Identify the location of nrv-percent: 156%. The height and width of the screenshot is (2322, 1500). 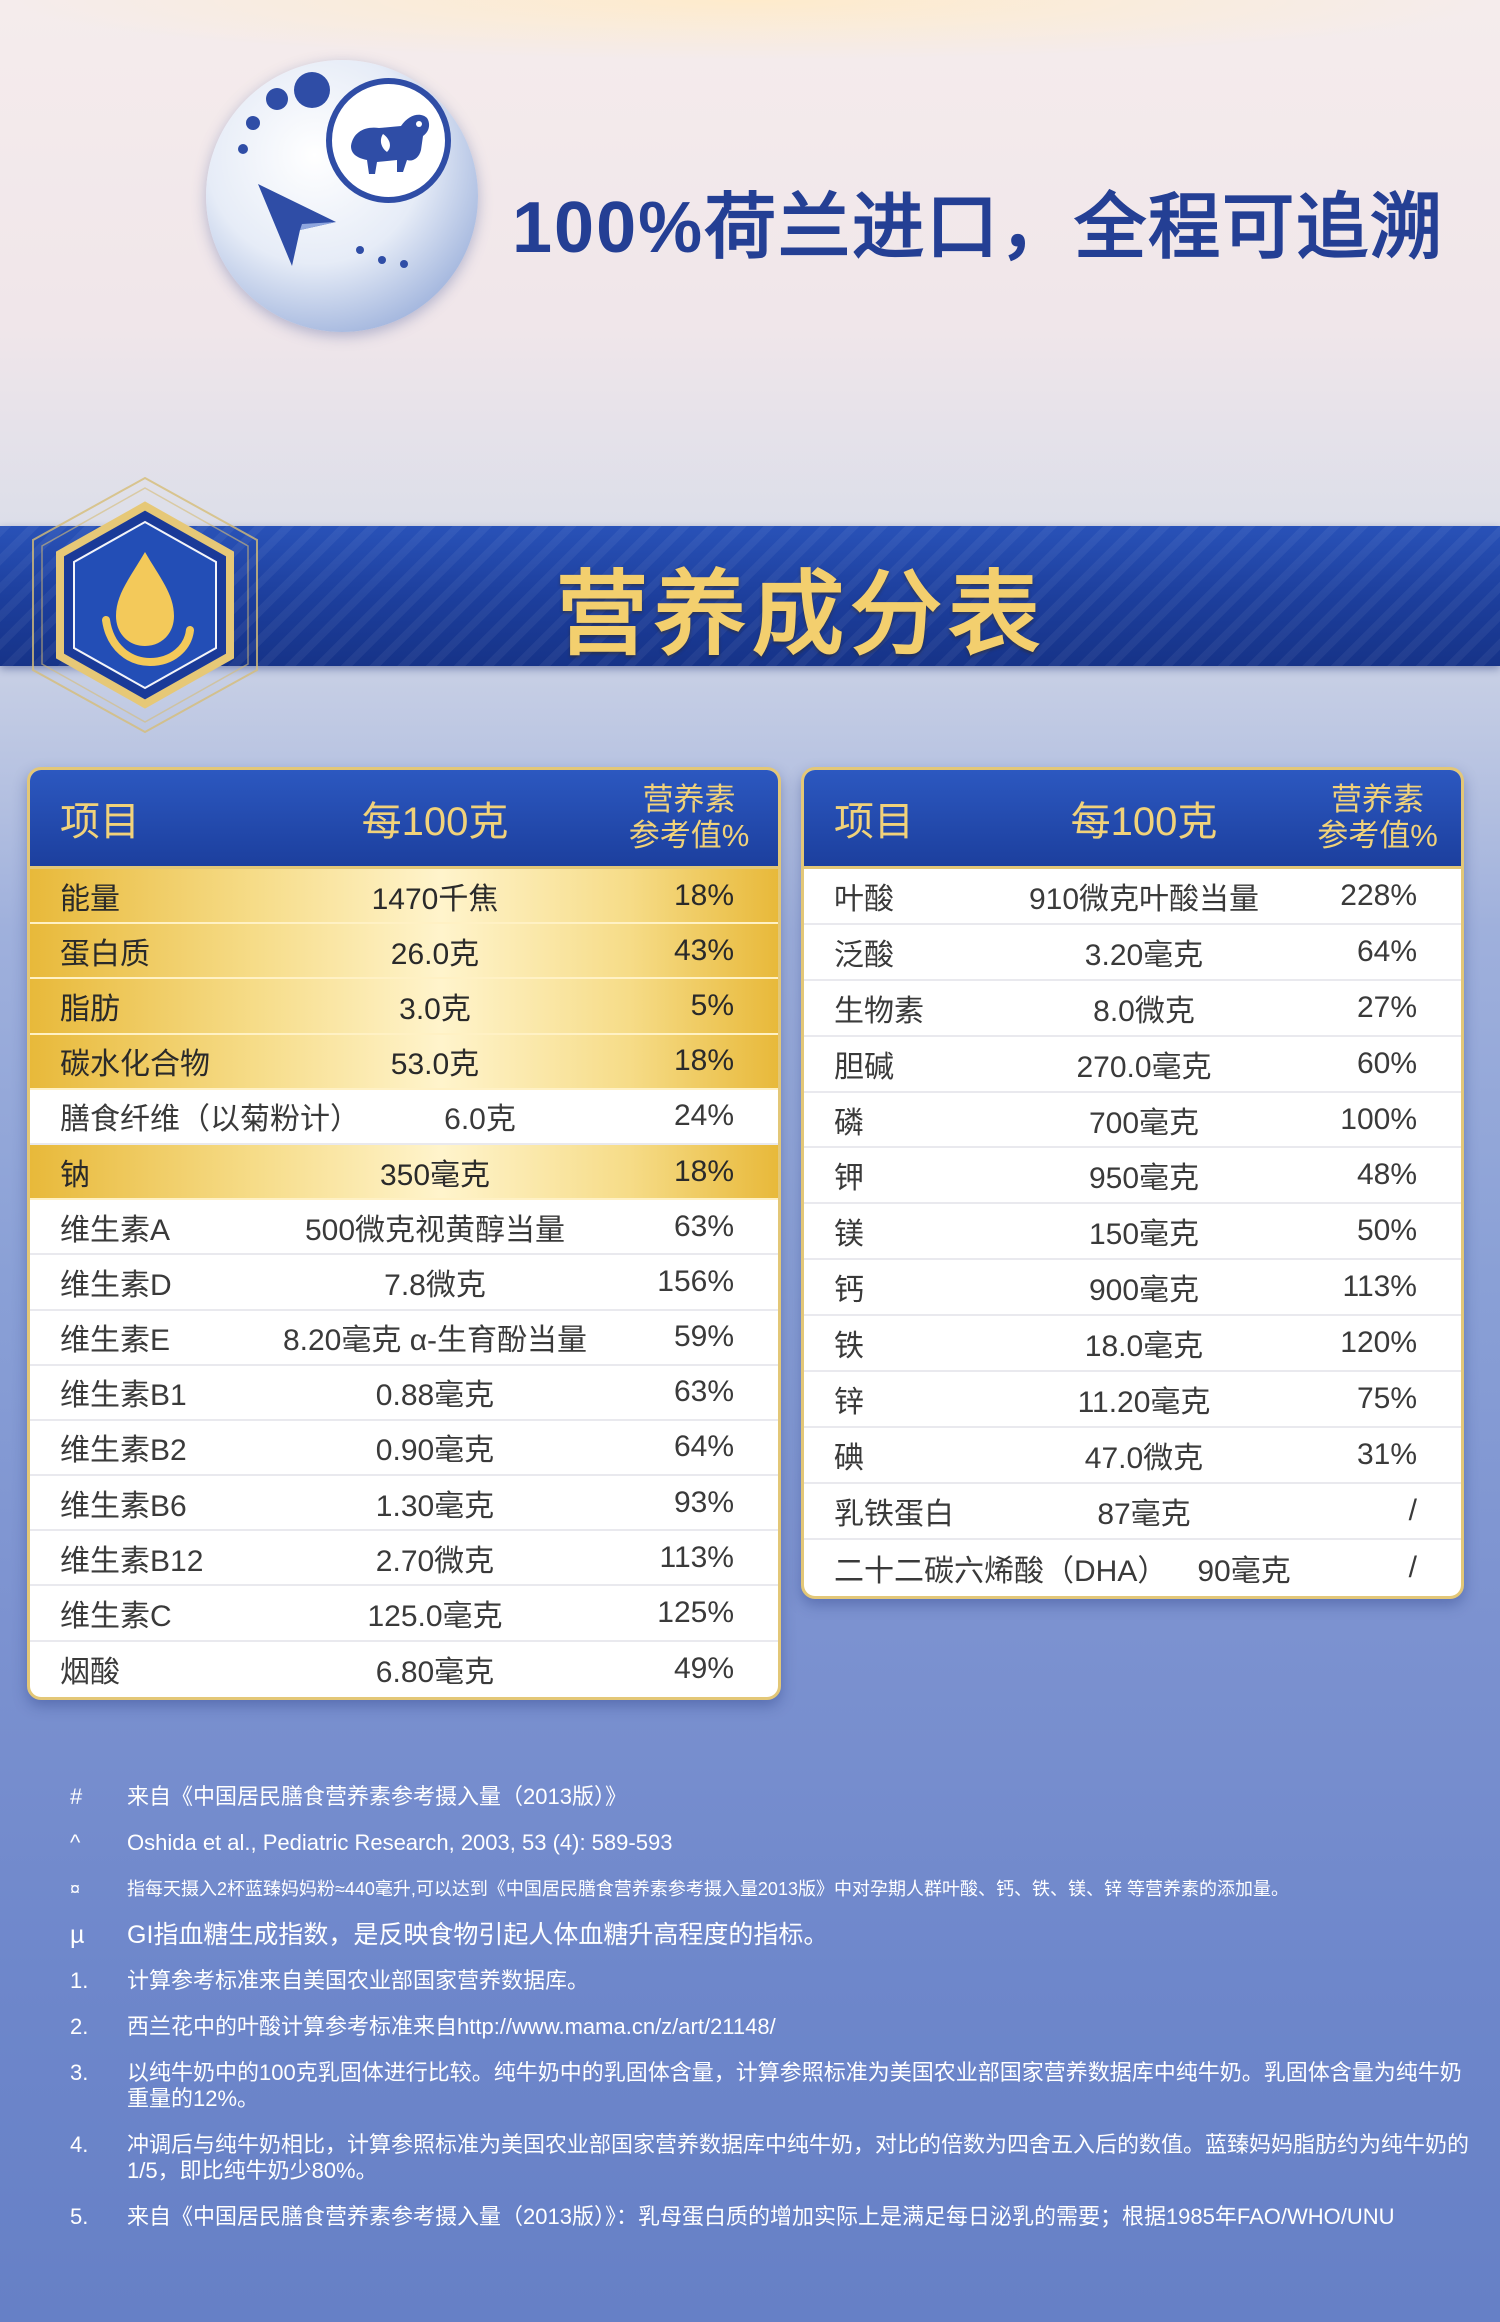
(695, 1281).